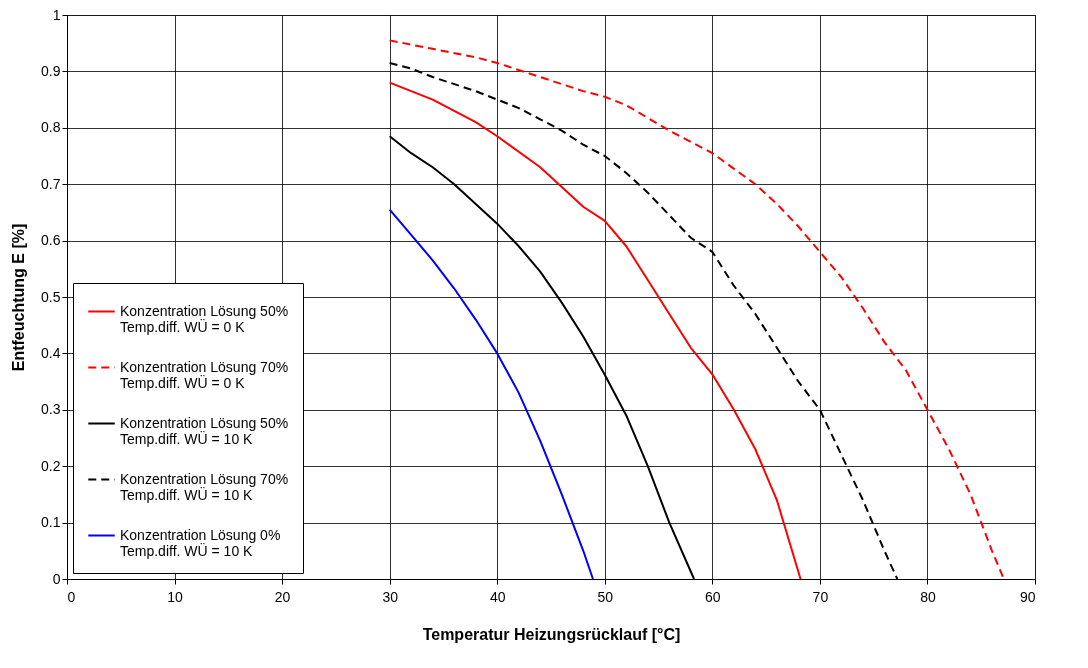 This screenshot has width=1088, height=668. Describe the element at coordinates (713, 596) in the screenshot. I see `x-tick-label: 60` at that location.